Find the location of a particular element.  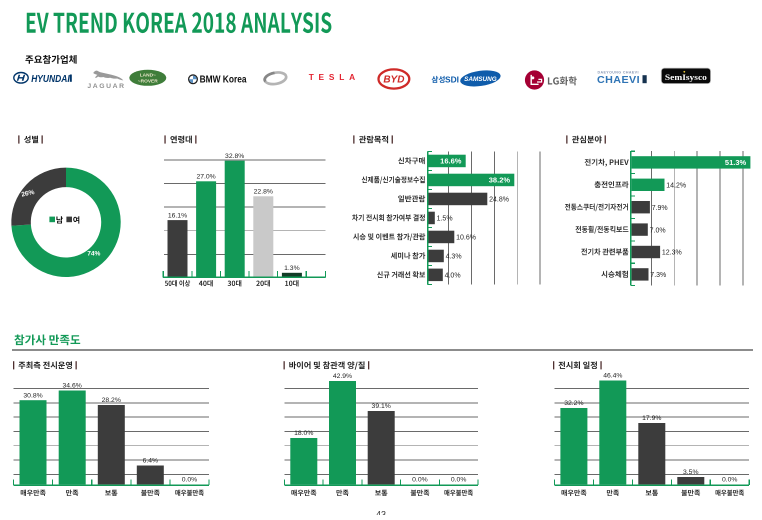

svg-text: 51.3% is located at coordinates (736, 162).